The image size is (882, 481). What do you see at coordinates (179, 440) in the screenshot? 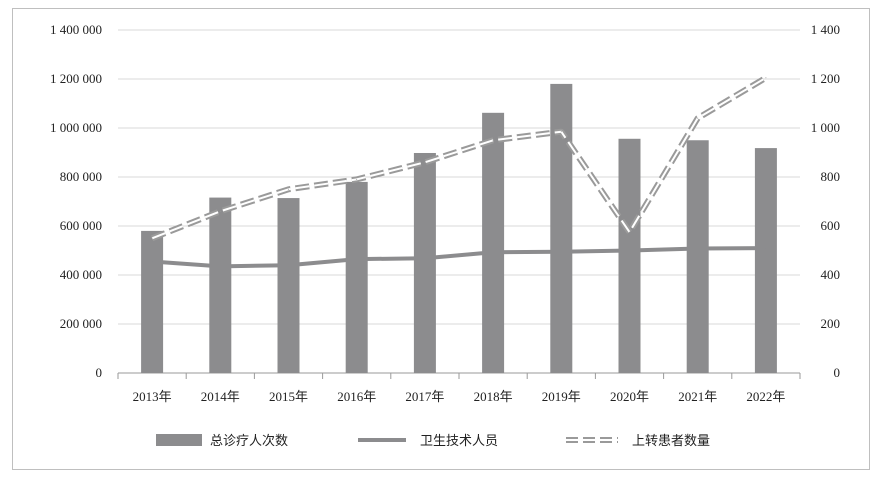
I see `legend-swatch-bar` at bounding box center [179, 440].